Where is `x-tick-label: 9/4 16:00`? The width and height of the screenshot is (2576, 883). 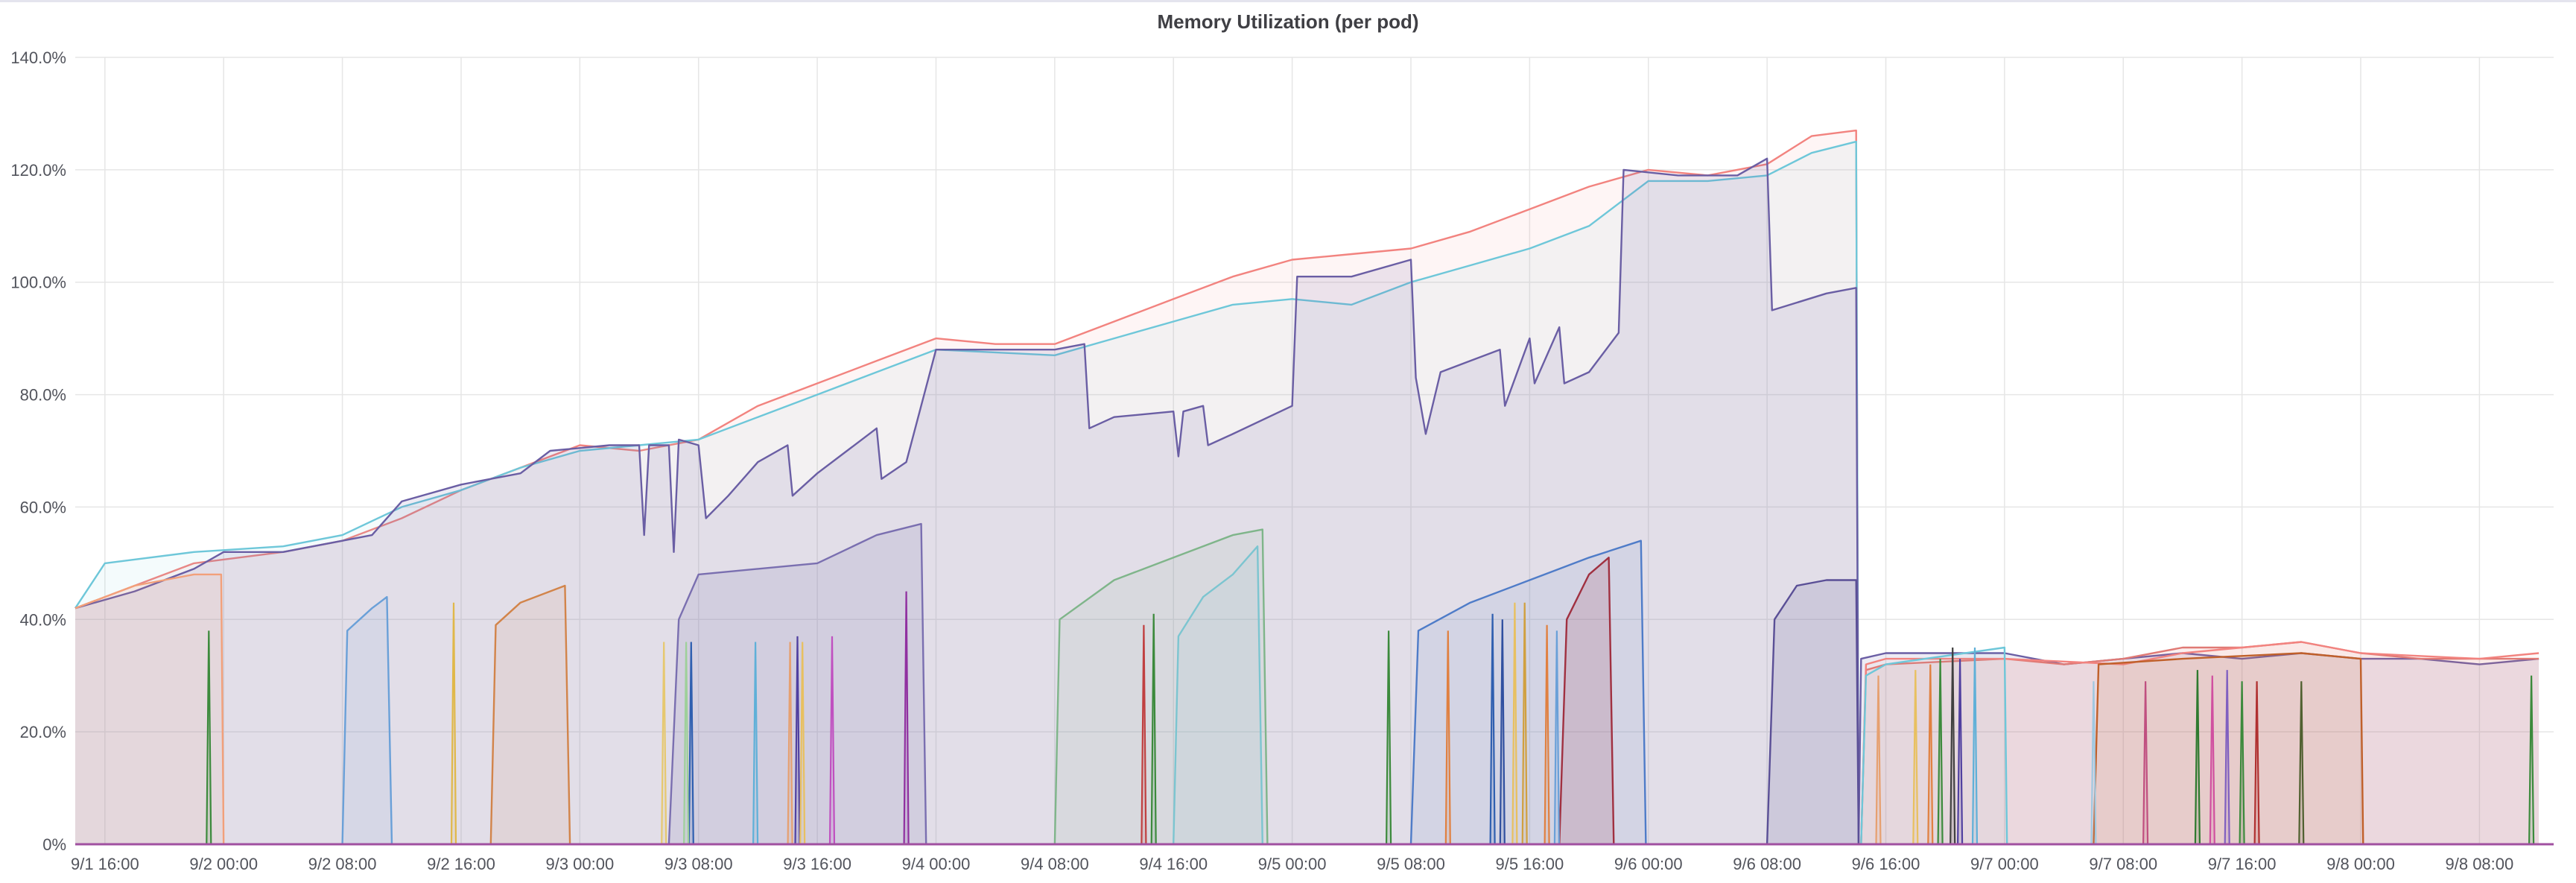 x-tick-label: 9/4 16:00 is located at coordinates (1174, 864).